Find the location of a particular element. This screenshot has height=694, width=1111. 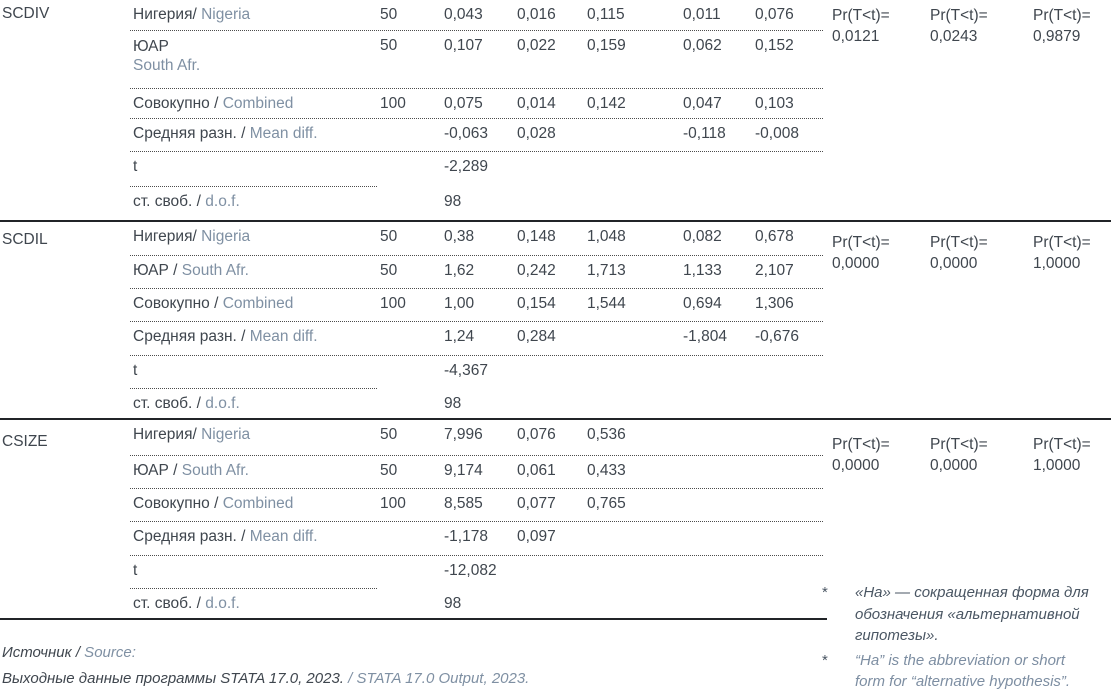

cell-stderr: 0,022 is located at coordinates (536, 45).